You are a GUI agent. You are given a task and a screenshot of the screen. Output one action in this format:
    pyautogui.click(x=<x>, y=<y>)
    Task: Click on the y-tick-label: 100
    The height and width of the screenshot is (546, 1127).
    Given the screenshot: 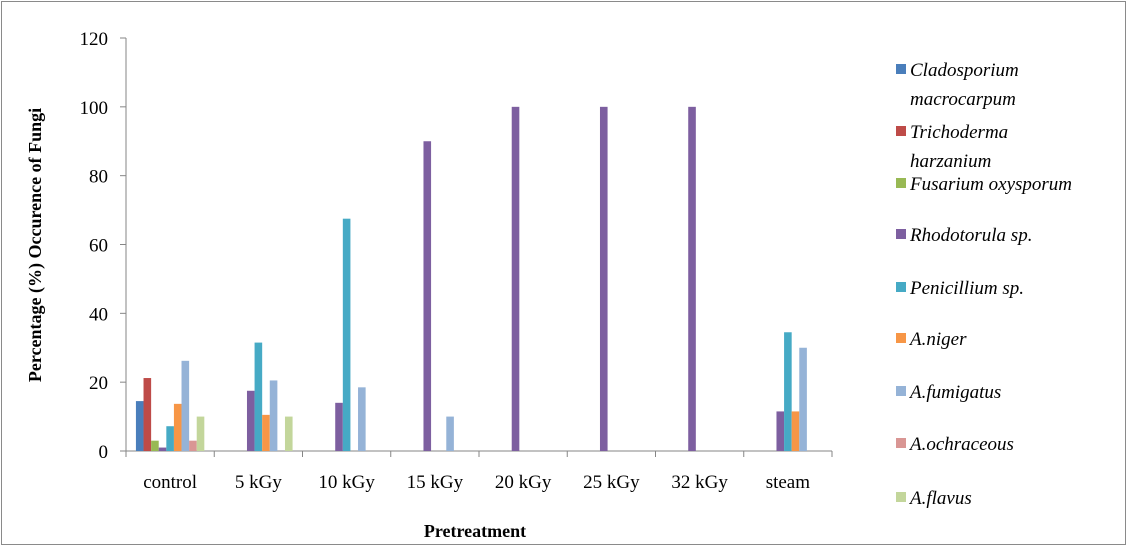 What is the action you would take?
    pyautogui.click(x=94, y=108)
    